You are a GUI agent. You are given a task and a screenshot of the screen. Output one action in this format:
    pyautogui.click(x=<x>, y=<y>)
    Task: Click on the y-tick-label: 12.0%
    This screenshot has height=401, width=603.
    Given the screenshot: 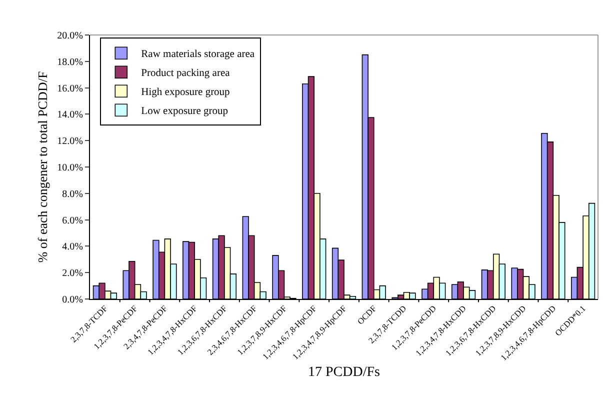 What is the action you would take?
    pyautogui.click(x=70, y=142)
    